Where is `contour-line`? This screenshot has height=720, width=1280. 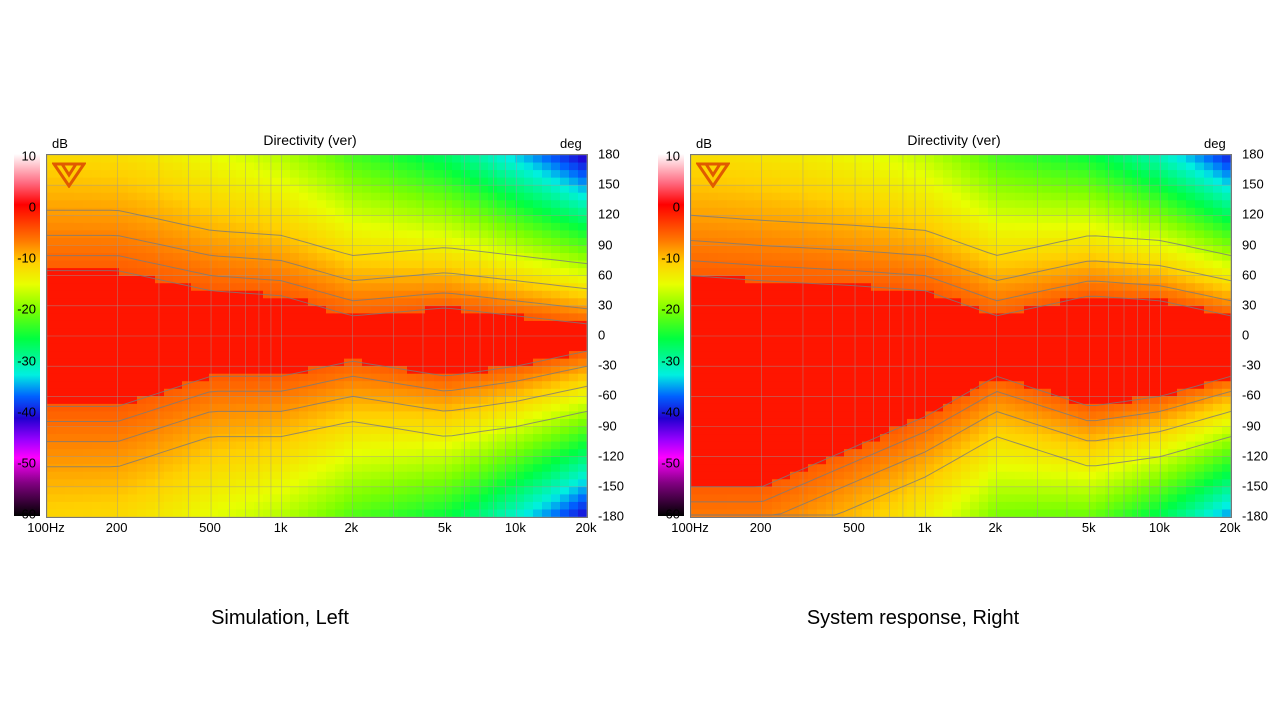
contour-line is located at coordinates (317, 393).